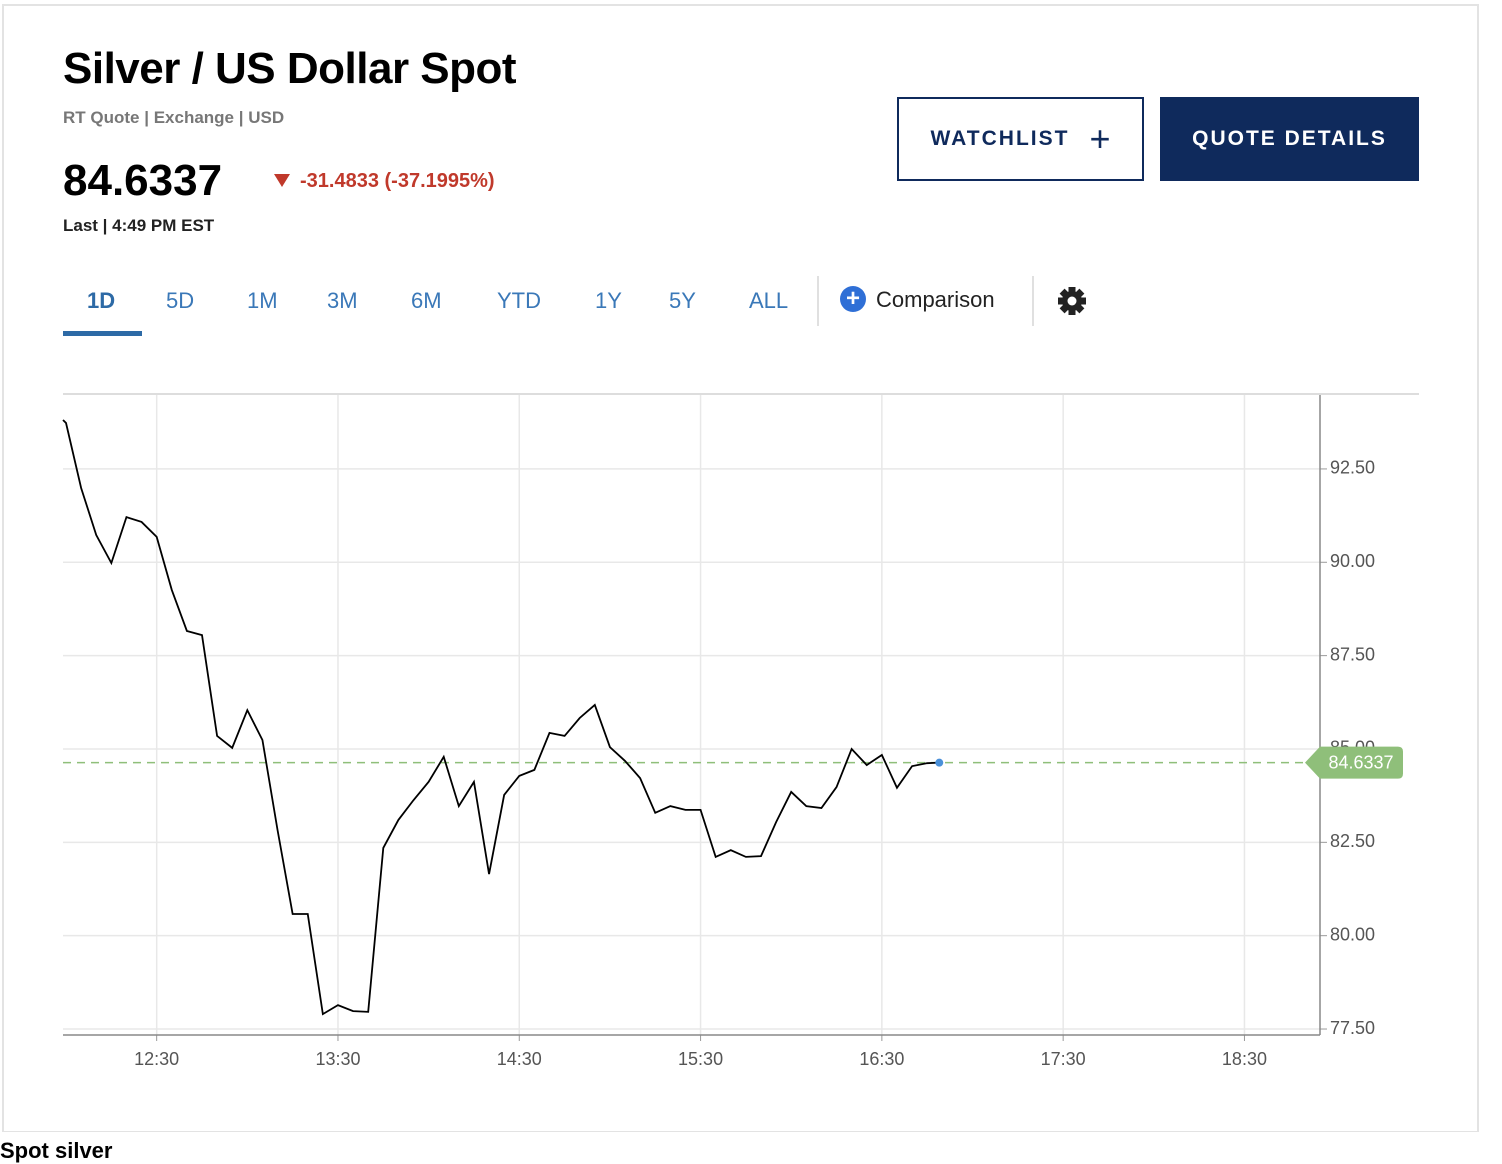  What do you see at coordinates (174, 117) in the screenshot?
I see `subtitle: RT Quote | Exchange | USD` at bounding box center [174, 117].